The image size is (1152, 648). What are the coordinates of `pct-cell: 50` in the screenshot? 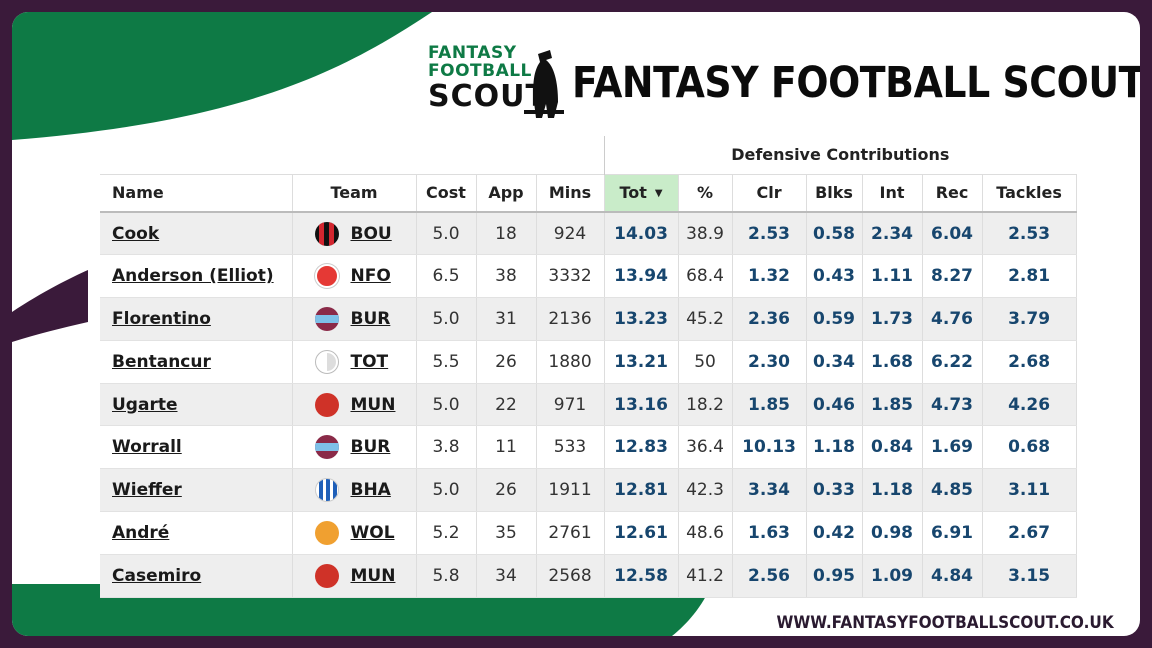 It's located at (705, 362).